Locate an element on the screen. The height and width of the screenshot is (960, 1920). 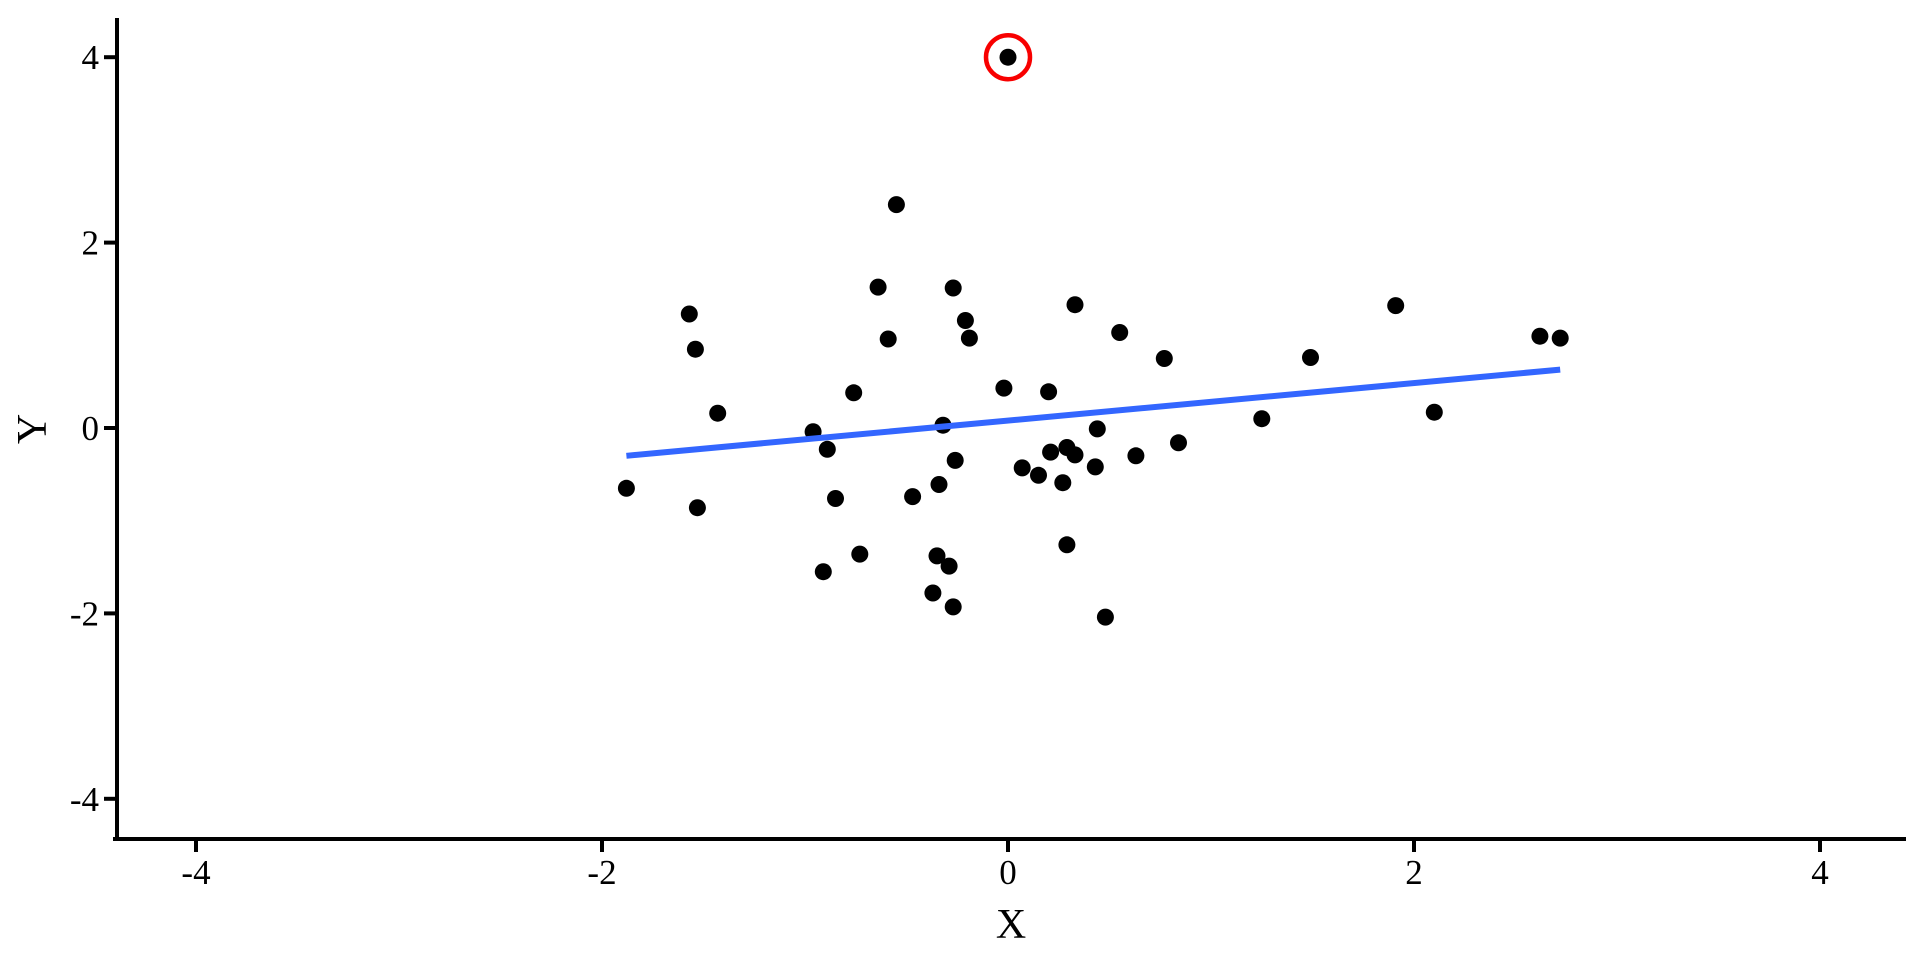
x-tick-label: -2 is located at coordinates (601, 872).